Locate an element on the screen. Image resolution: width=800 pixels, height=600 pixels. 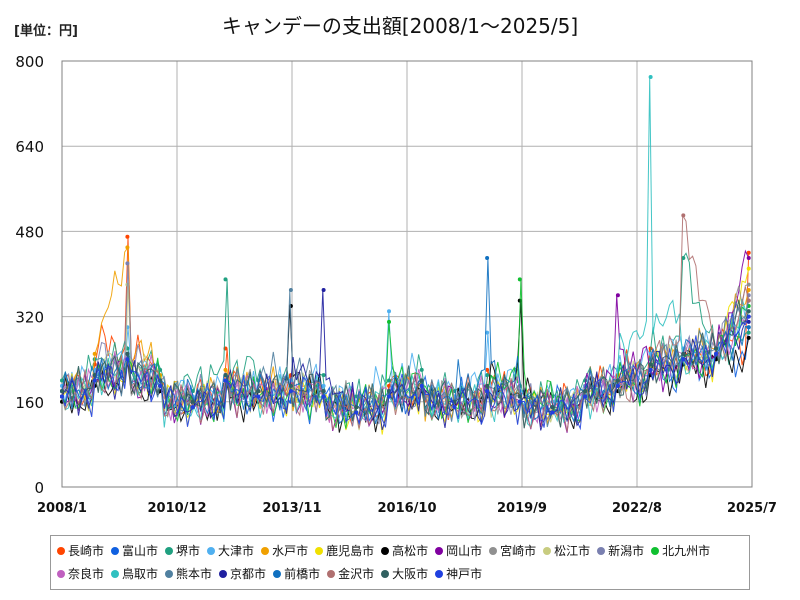
legend-item: 富山市 is located at coordinates (134, 550).